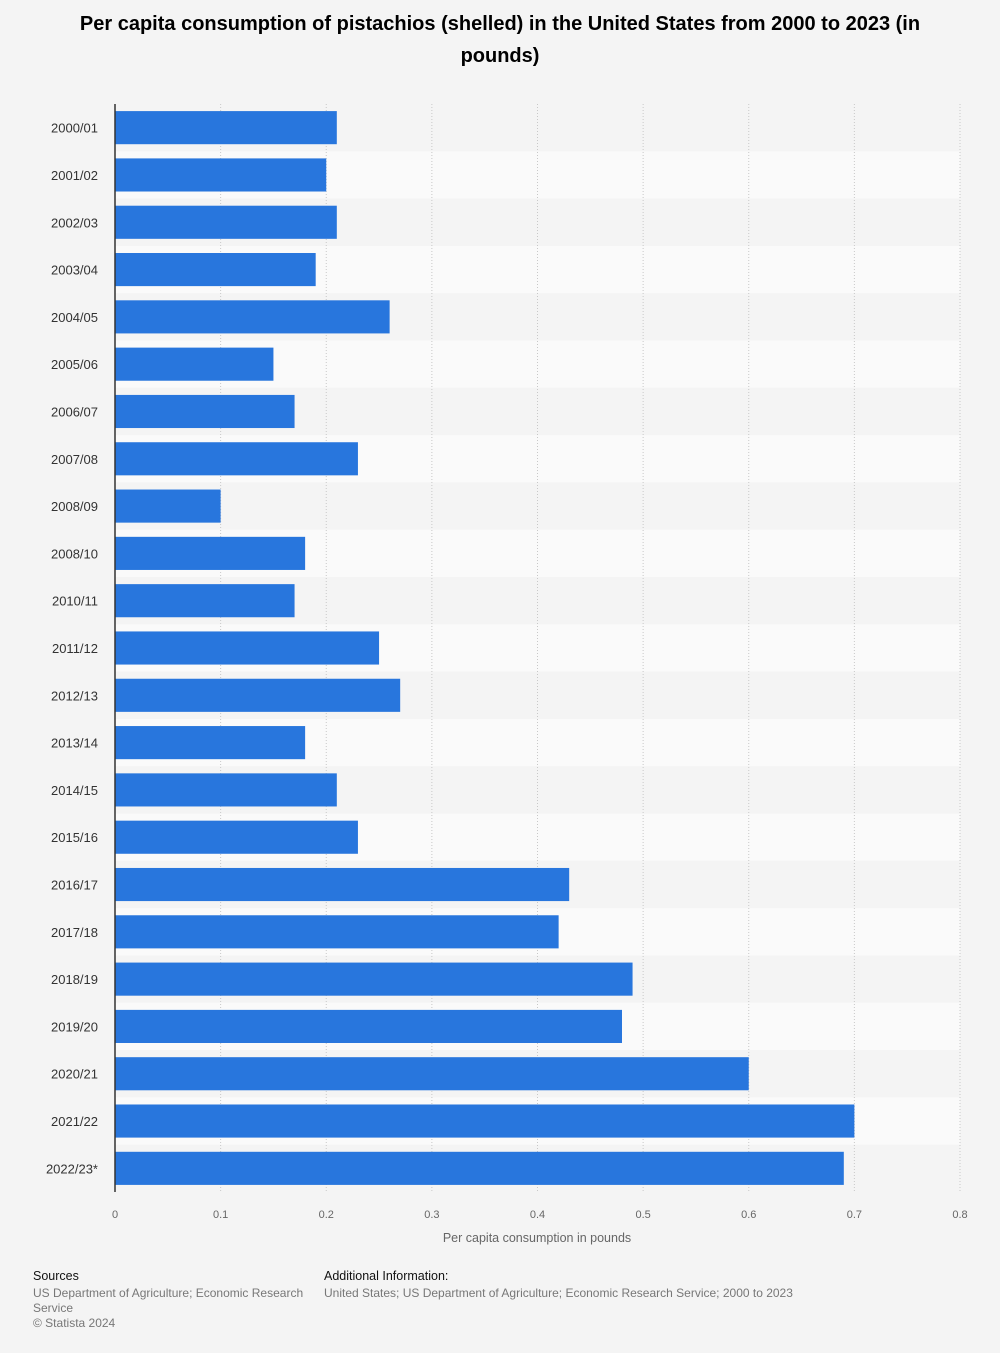 This screenshot has width=1000, height=1353. What do you see at coordinates (74, 270) in the screenshot?
I see `category-label: 2003/04` at bounding box center [74, 270].